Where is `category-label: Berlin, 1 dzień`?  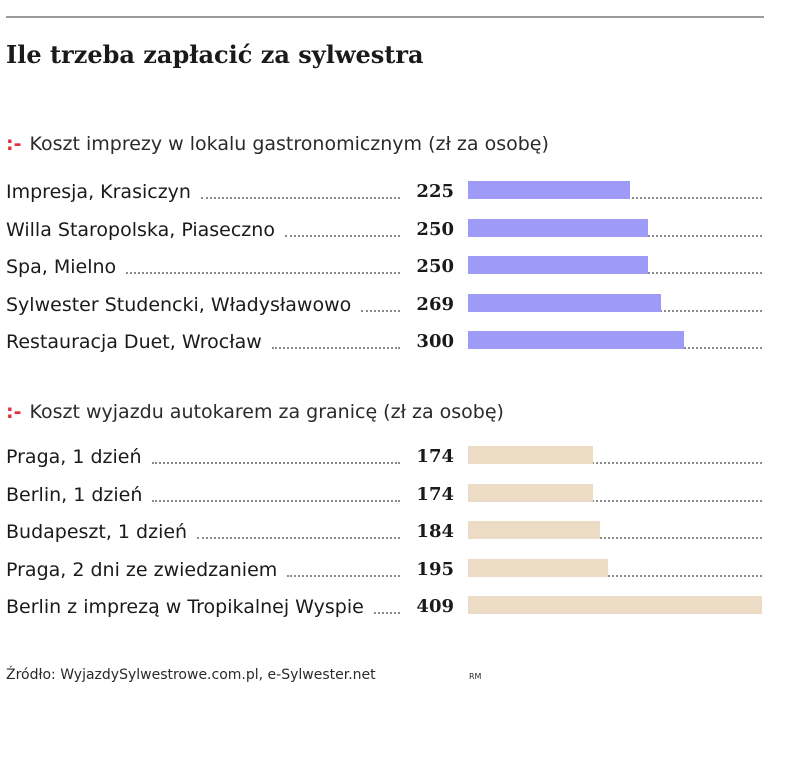 category-label: Berlin, 1 dzień is located at coordinates (74, 494).